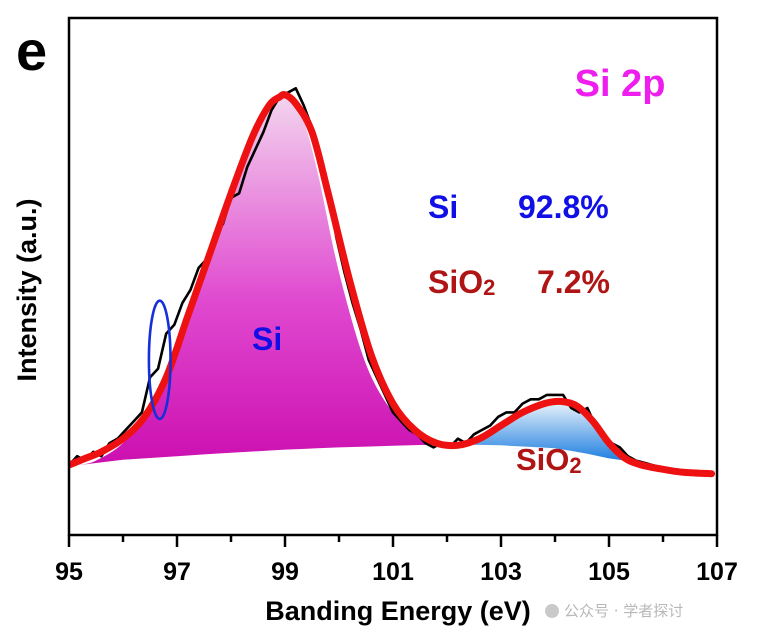  What do you see at coordinates (267, 339) in the screenshot?
I see `si-peak-label: Si` at bounding box center [267, 339].